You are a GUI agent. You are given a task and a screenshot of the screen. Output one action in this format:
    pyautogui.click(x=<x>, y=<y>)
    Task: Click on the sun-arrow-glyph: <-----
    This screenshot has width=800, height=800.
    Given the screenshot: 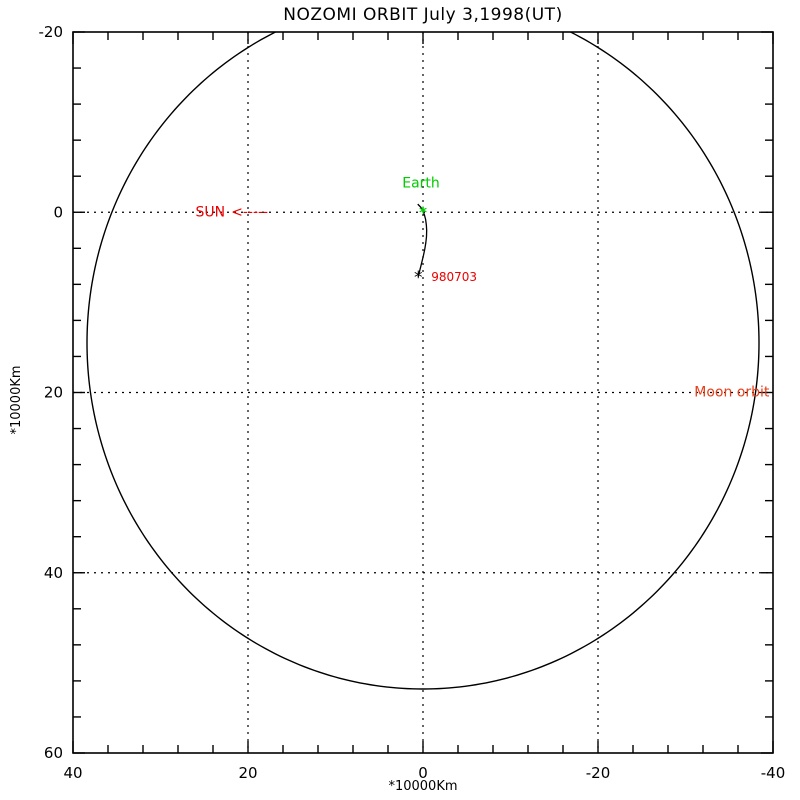 What is the action you would take?
    pyautogui.click(x=249, y=212)
    